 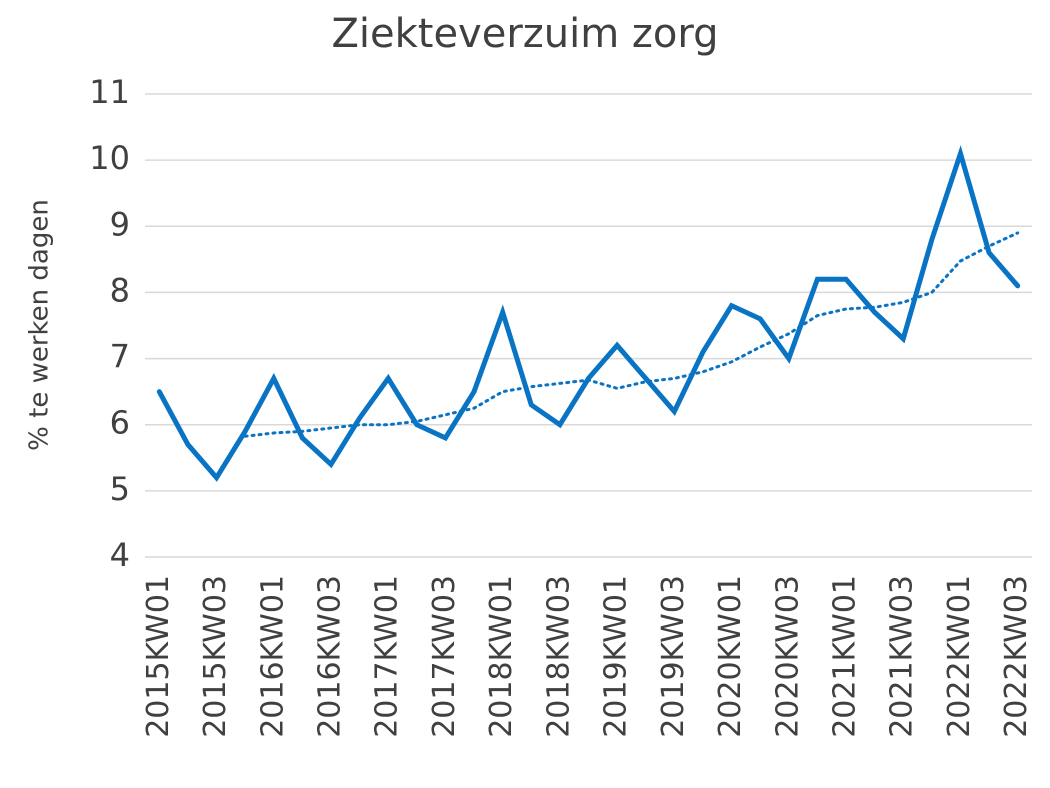 What do you see at coordinates (120, 290) in the screenshot?
I see `y-tick-label: 8` at bounding box center [120, 290].